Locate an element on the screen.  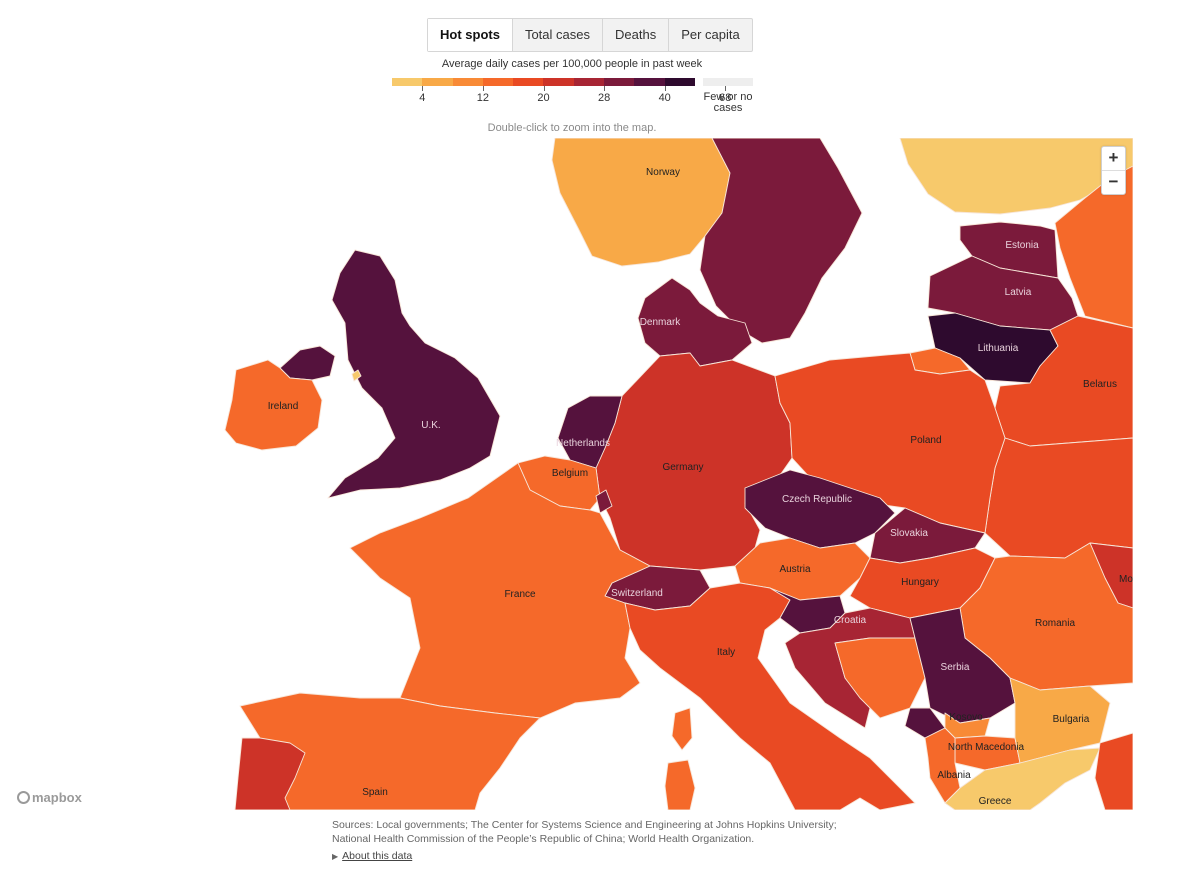
country-poland is located at coordinates (890, 443).